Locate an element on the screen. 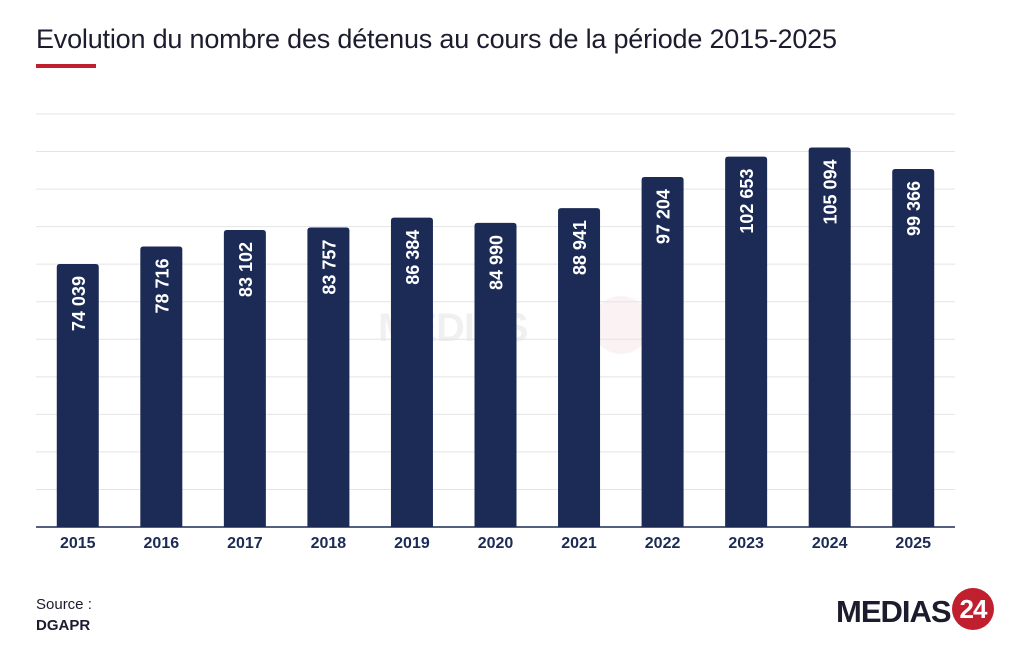 Image resolution: width=1024 pixels, height=658 pixels. data-label-2017: 83 102 is located at coordinates (246, 269).